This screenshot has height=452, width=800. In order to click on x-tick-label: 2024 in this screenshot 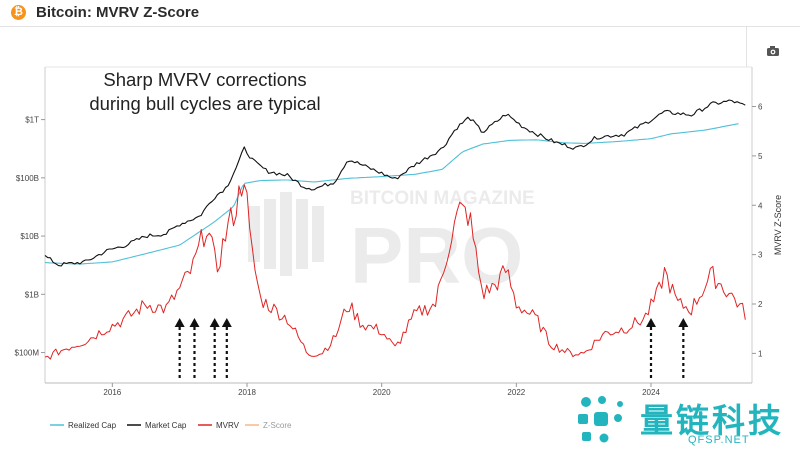, I will do `click(651, 392)`.